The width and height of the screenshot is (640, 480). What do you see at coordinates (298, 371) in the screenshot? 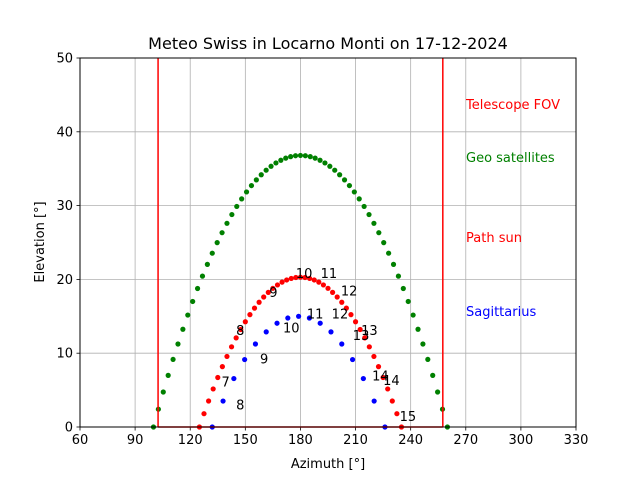
I see `series-sagittarius` at bounding box center [298, 371].